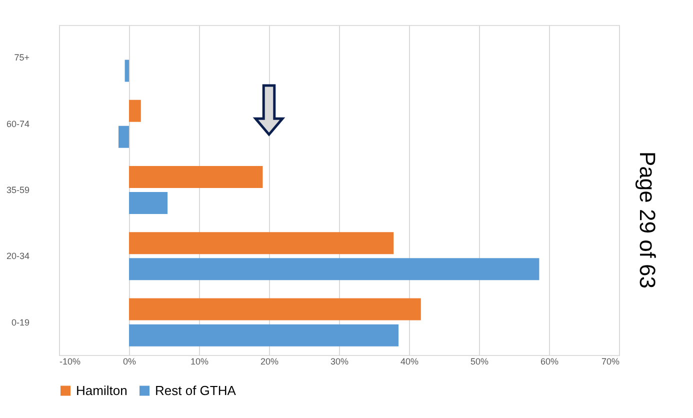 This screenshot has width=693, height=418. I want to click on x-tick-label: 70%, so click(610, 361).